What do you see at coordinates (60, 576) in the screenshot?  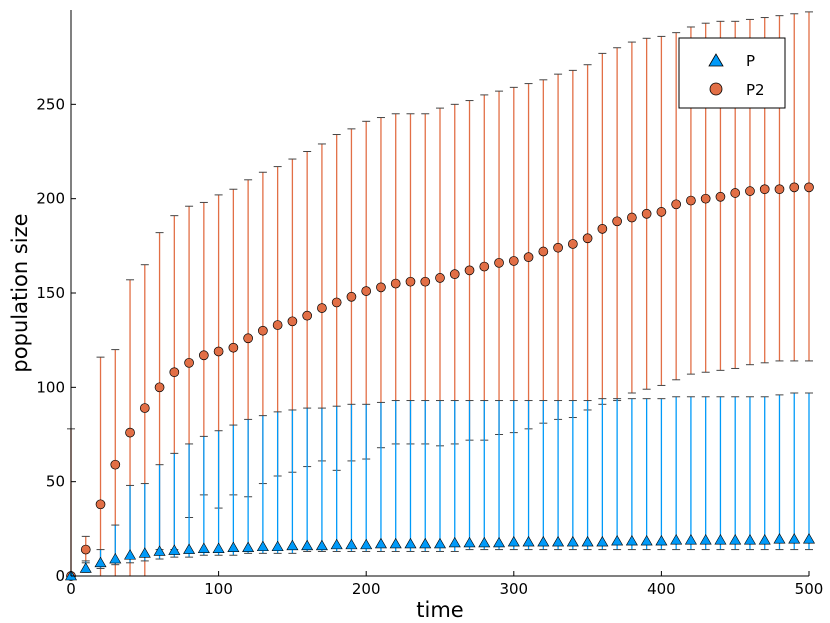 I see `y-tick-label: 0` at bounding box center [60, 576].